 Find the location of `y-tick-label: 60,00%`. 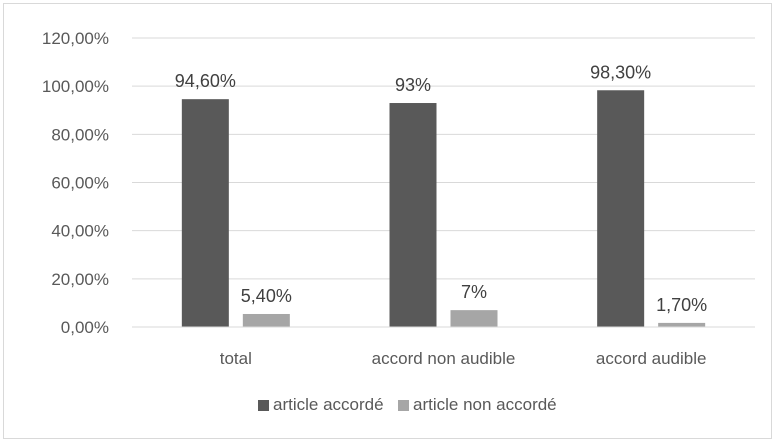

y-tick-label: 60,00% is located at coordinates (80, 183).